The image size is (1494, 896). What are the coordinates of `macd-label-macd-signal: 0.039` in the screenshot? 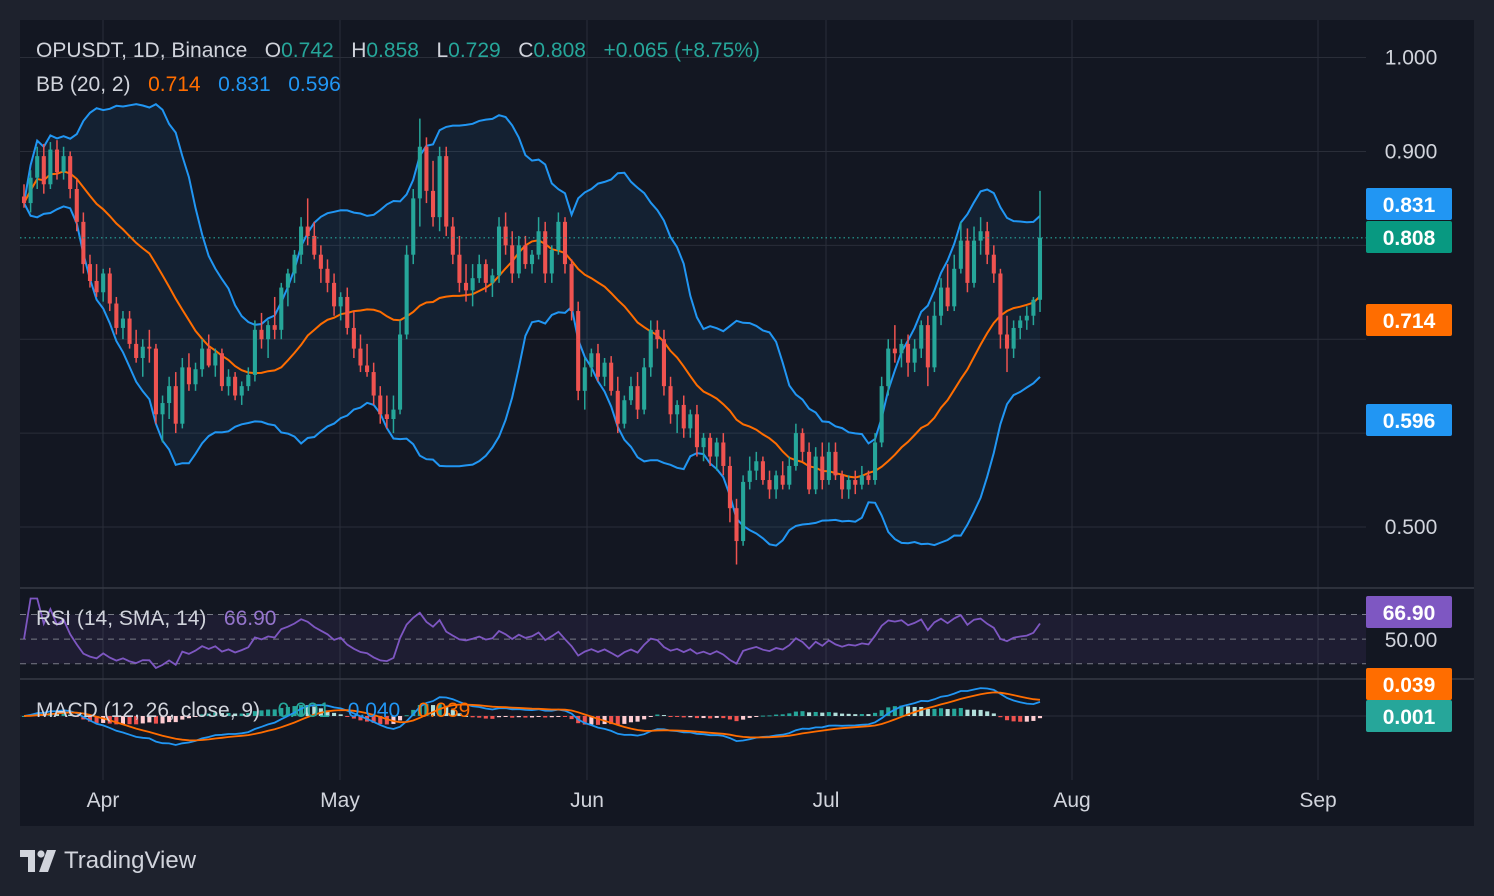 It's located at (1409, 684).